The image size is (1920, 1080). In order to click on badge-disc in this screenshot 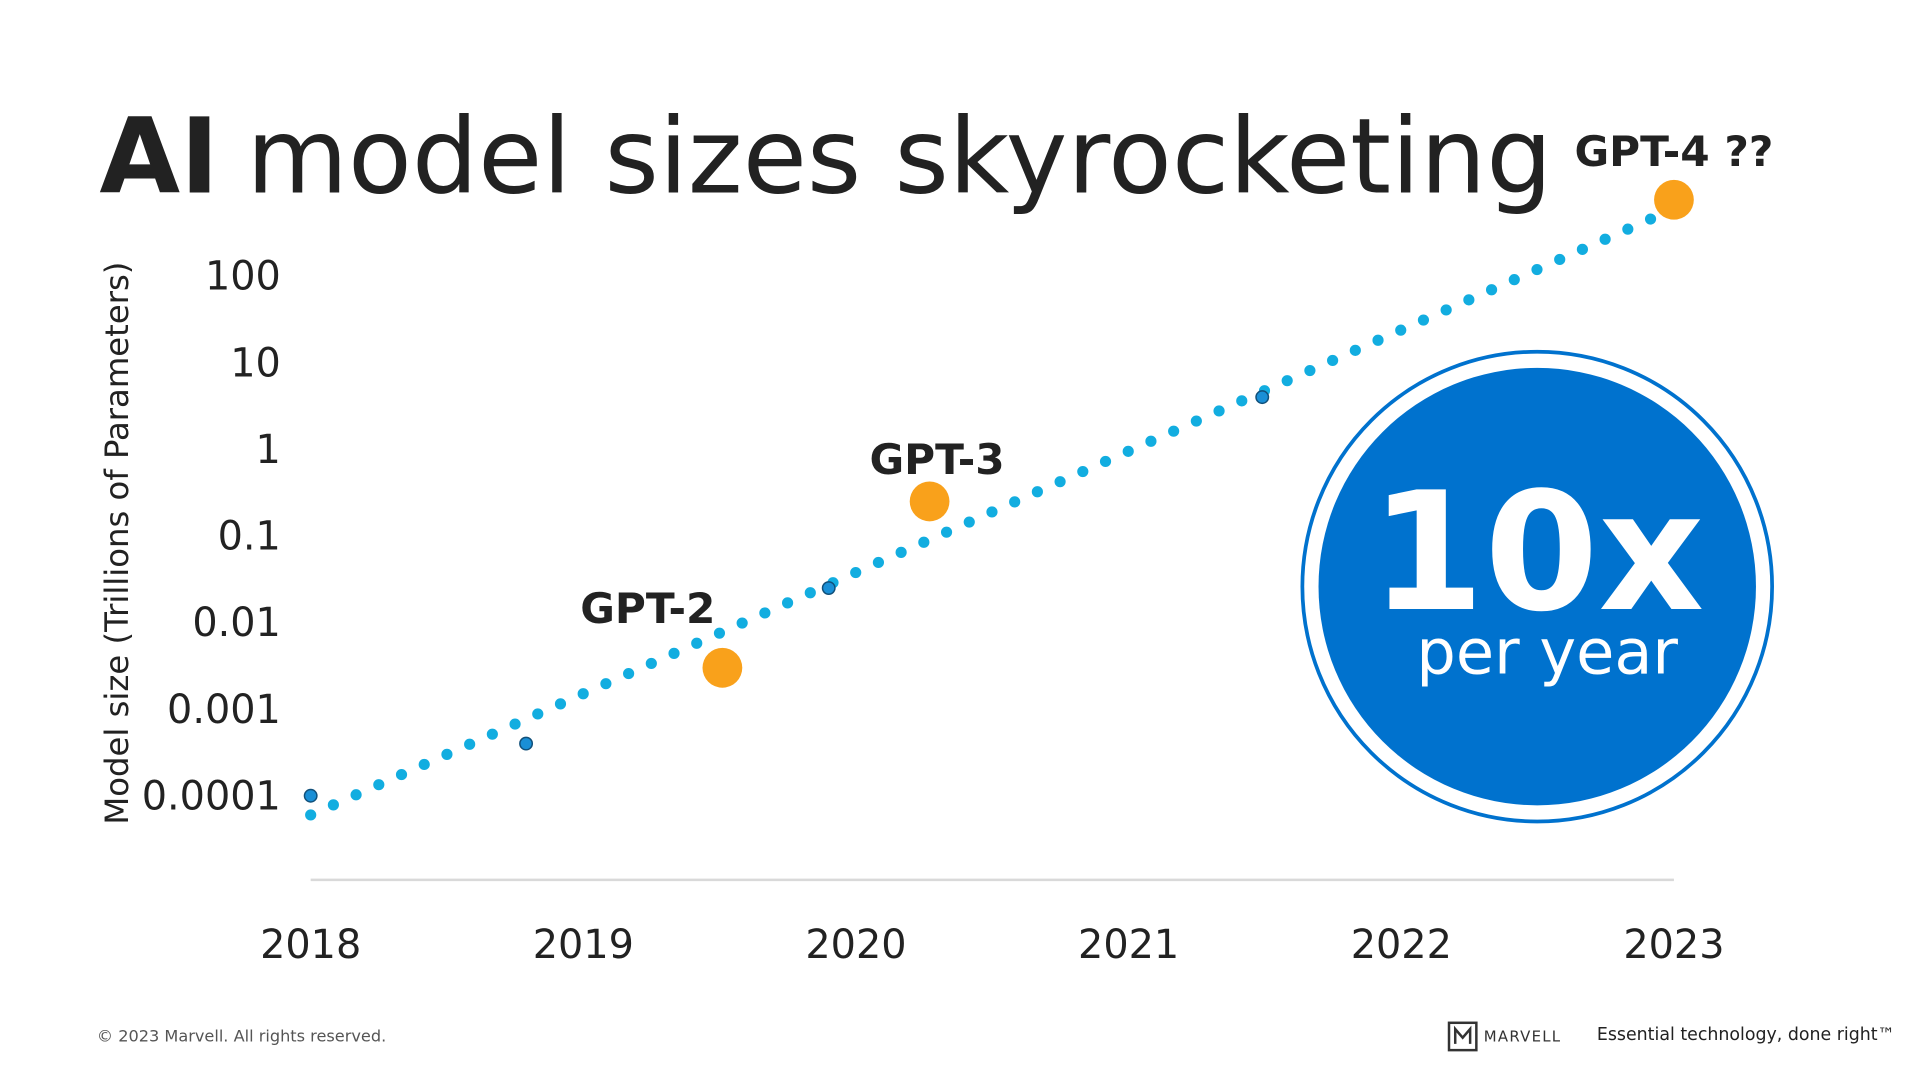, I will do `click(1537, 586)`.